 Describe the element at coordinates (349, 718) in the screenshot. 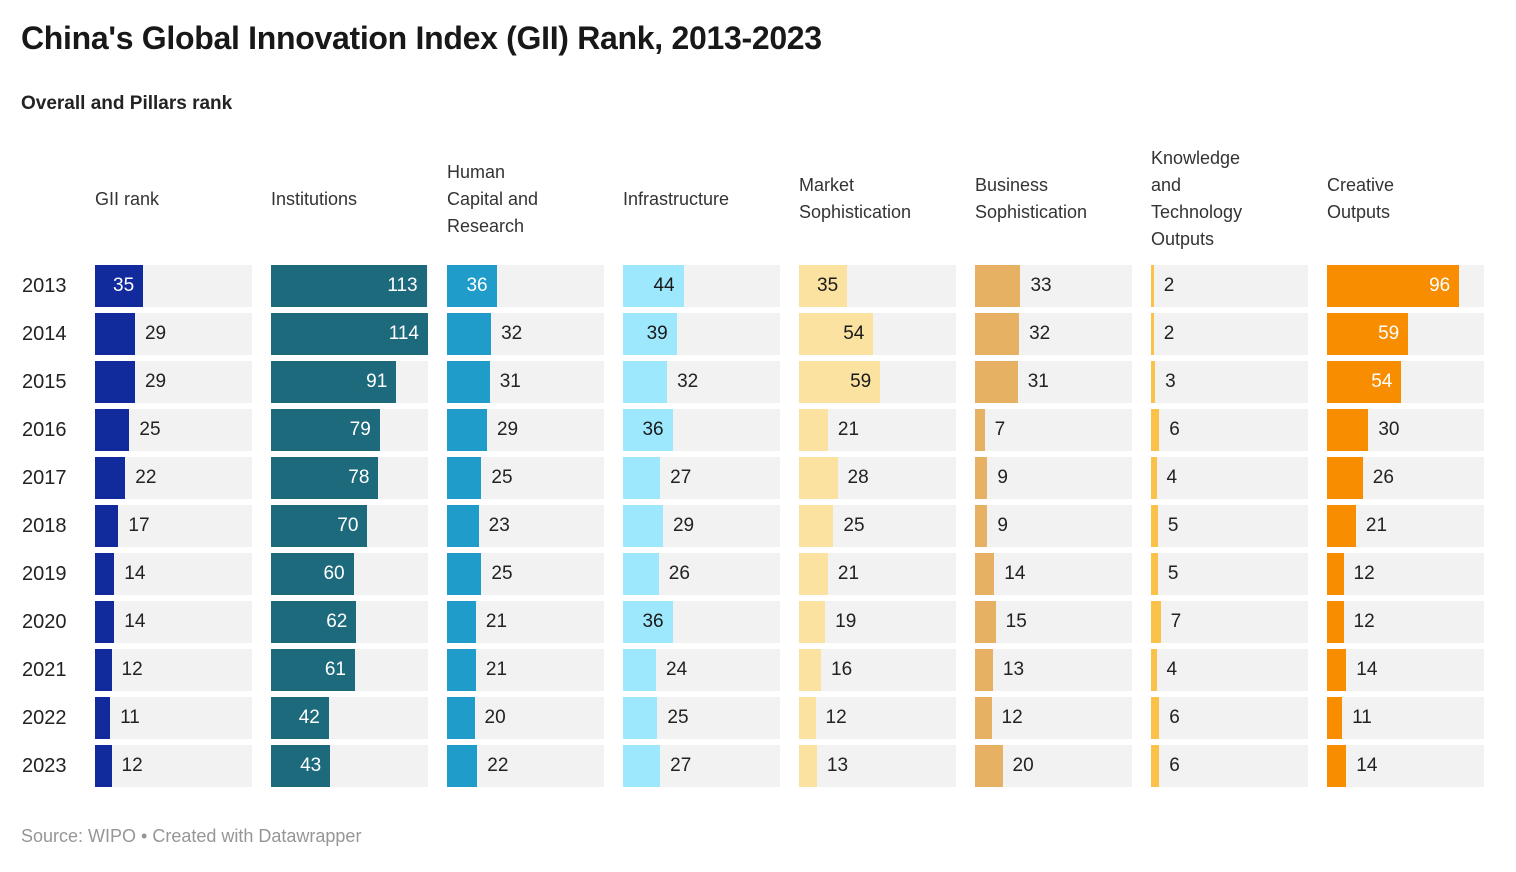

I see `bar-track-institutions: 42` at that location.